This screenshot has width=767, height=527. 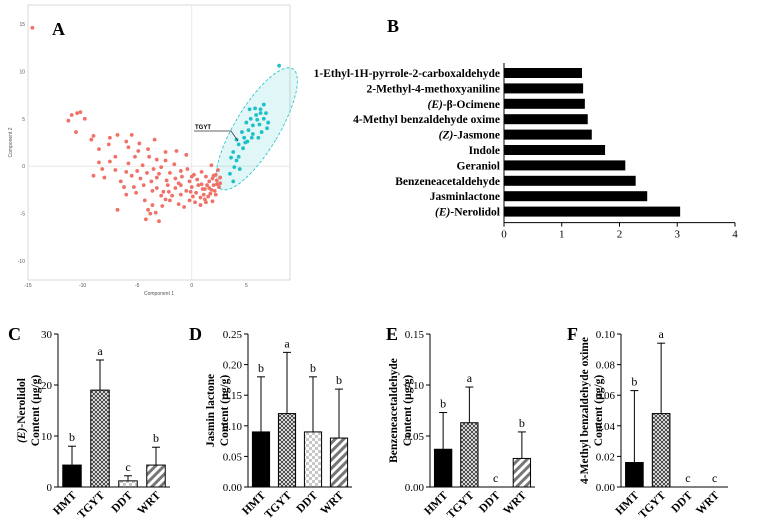 What do you see at coordinates (27, 286) in the screenshot?
I see `x-tick-label: -15` at bounding box center [27, 286].